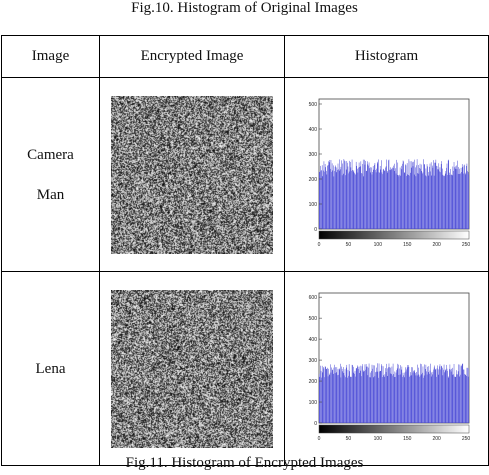 The height and width of the screenshot is (475, 489). What do you see at coordinates (315, 230) in the screenshot?
I see `y-tick-label: 0` at bounding box center [315, 230].